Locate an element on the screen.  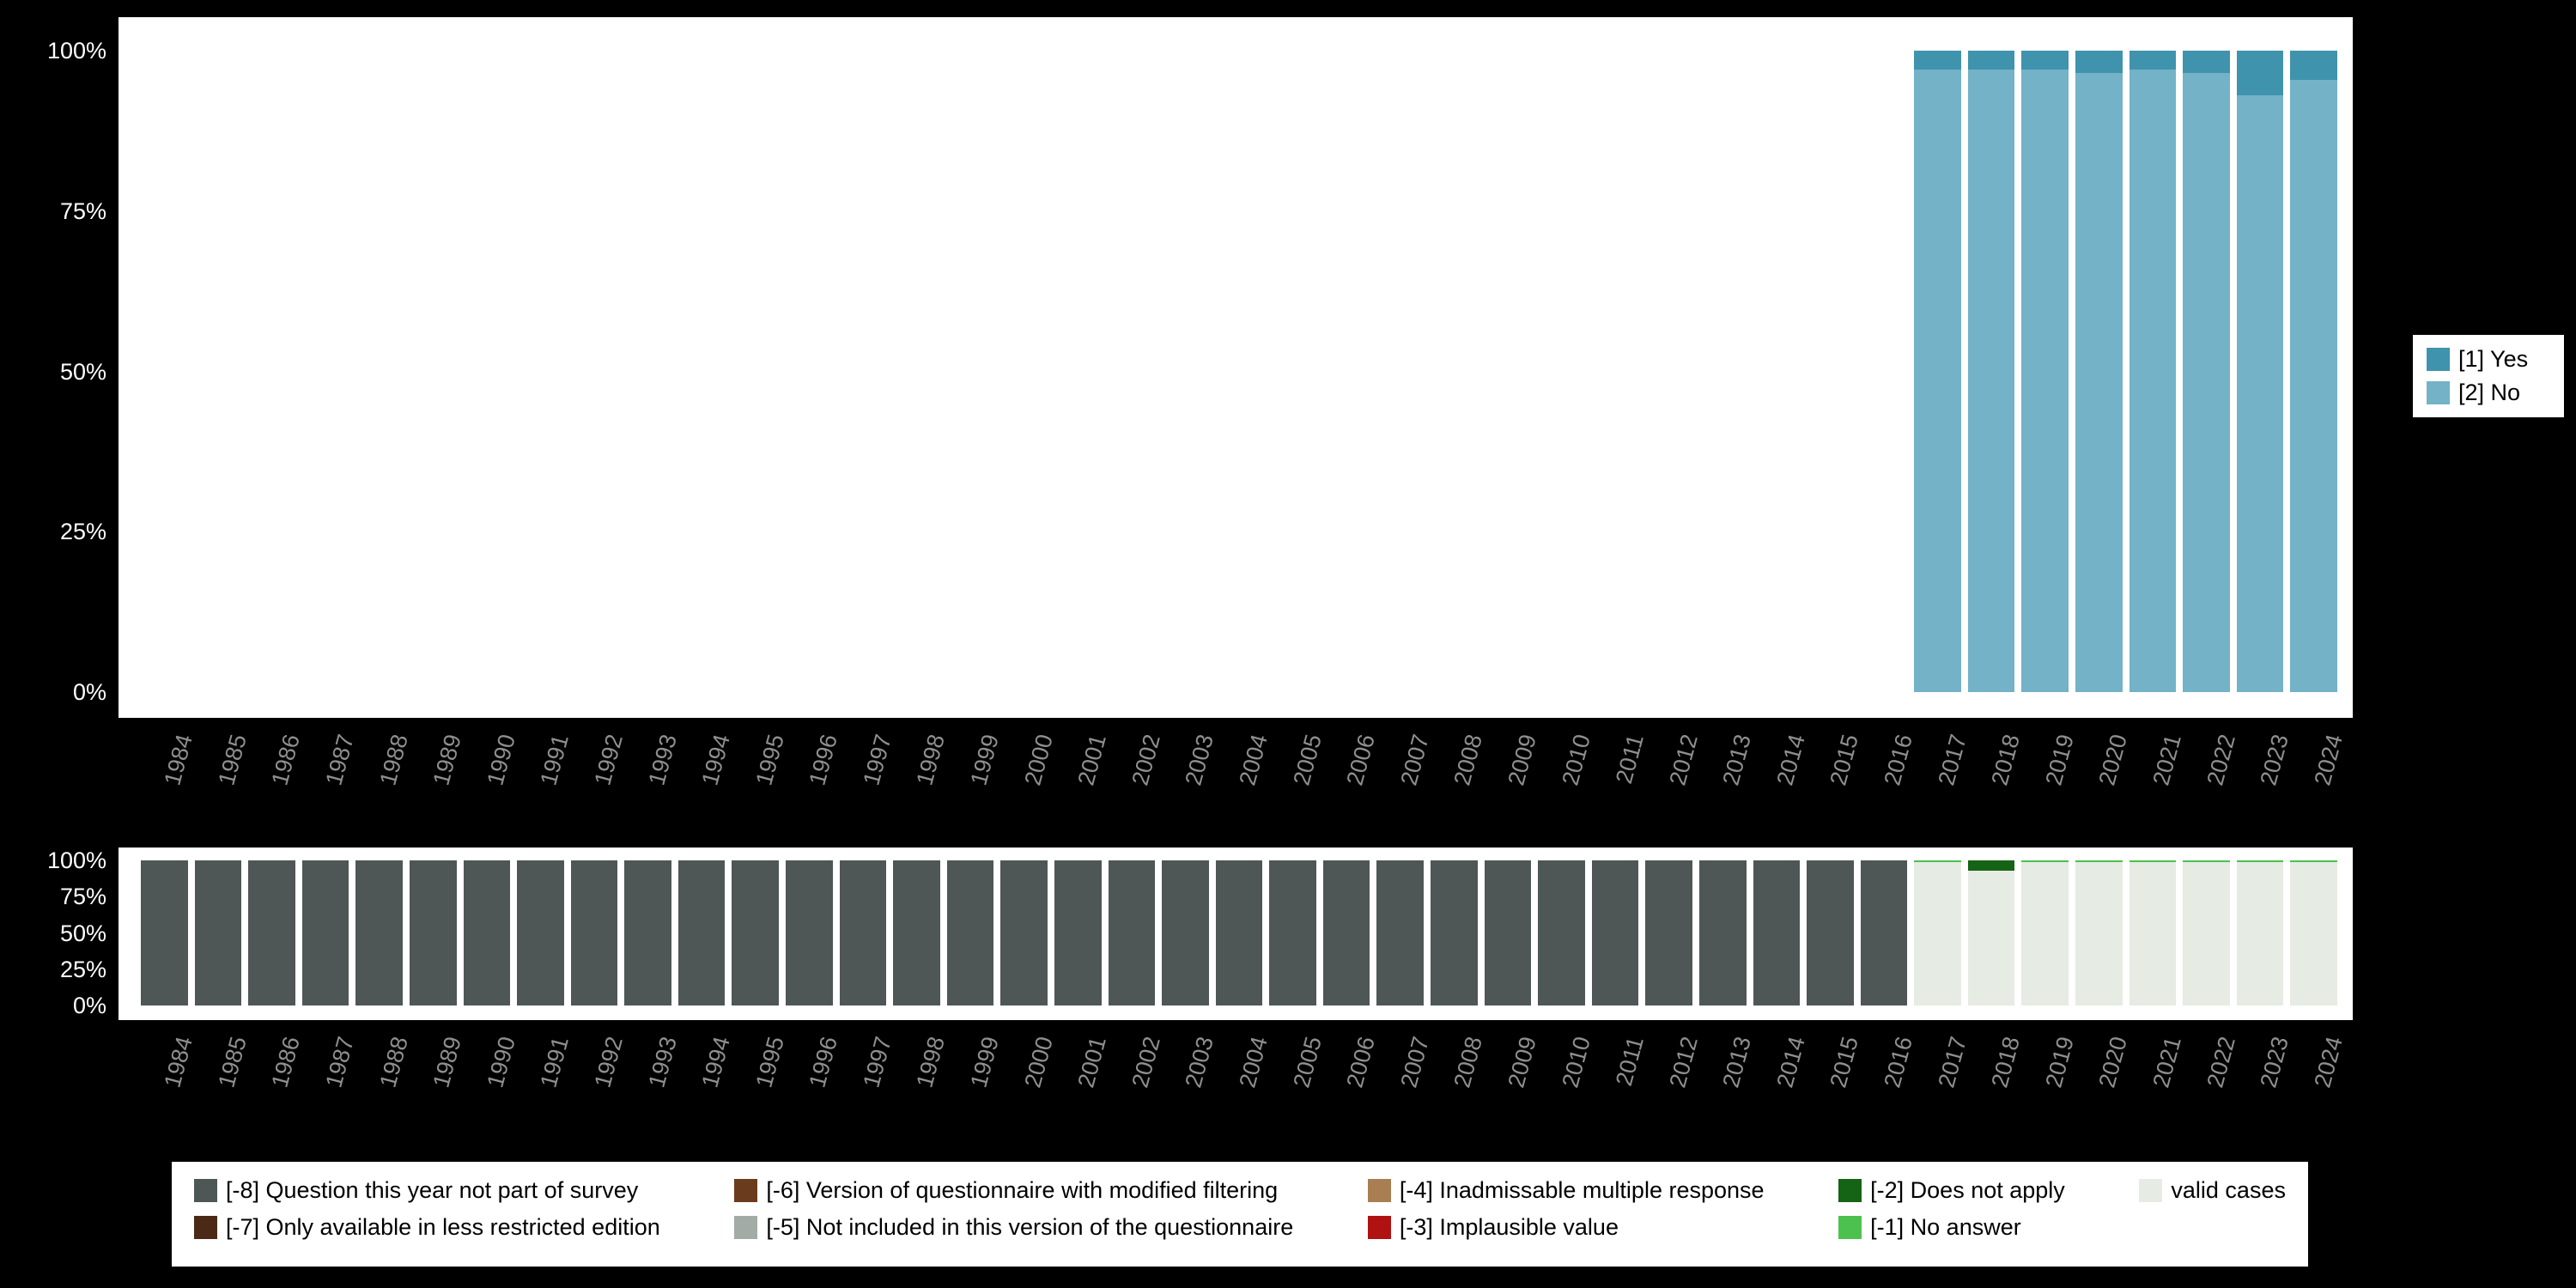
legend-label: [-2] Does not apply is located at coordinates (1967, 1190).